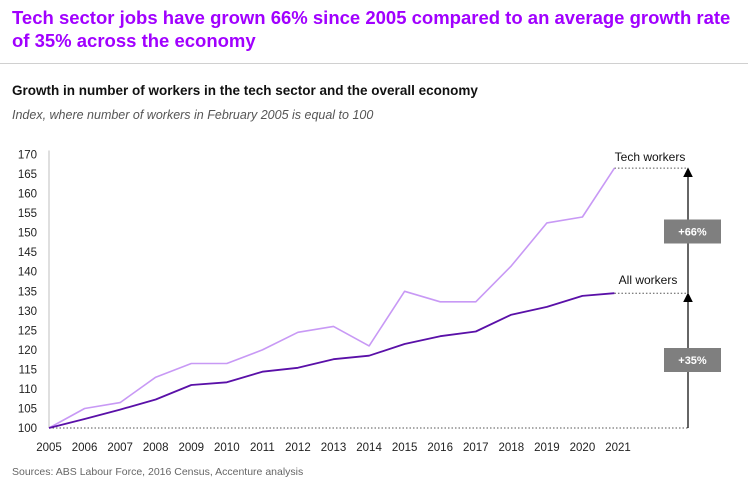  What do you see at coordinates (648, 280) in the screenshot?
I see `all-workers-label: All workers` at bounding box center [648, 280].